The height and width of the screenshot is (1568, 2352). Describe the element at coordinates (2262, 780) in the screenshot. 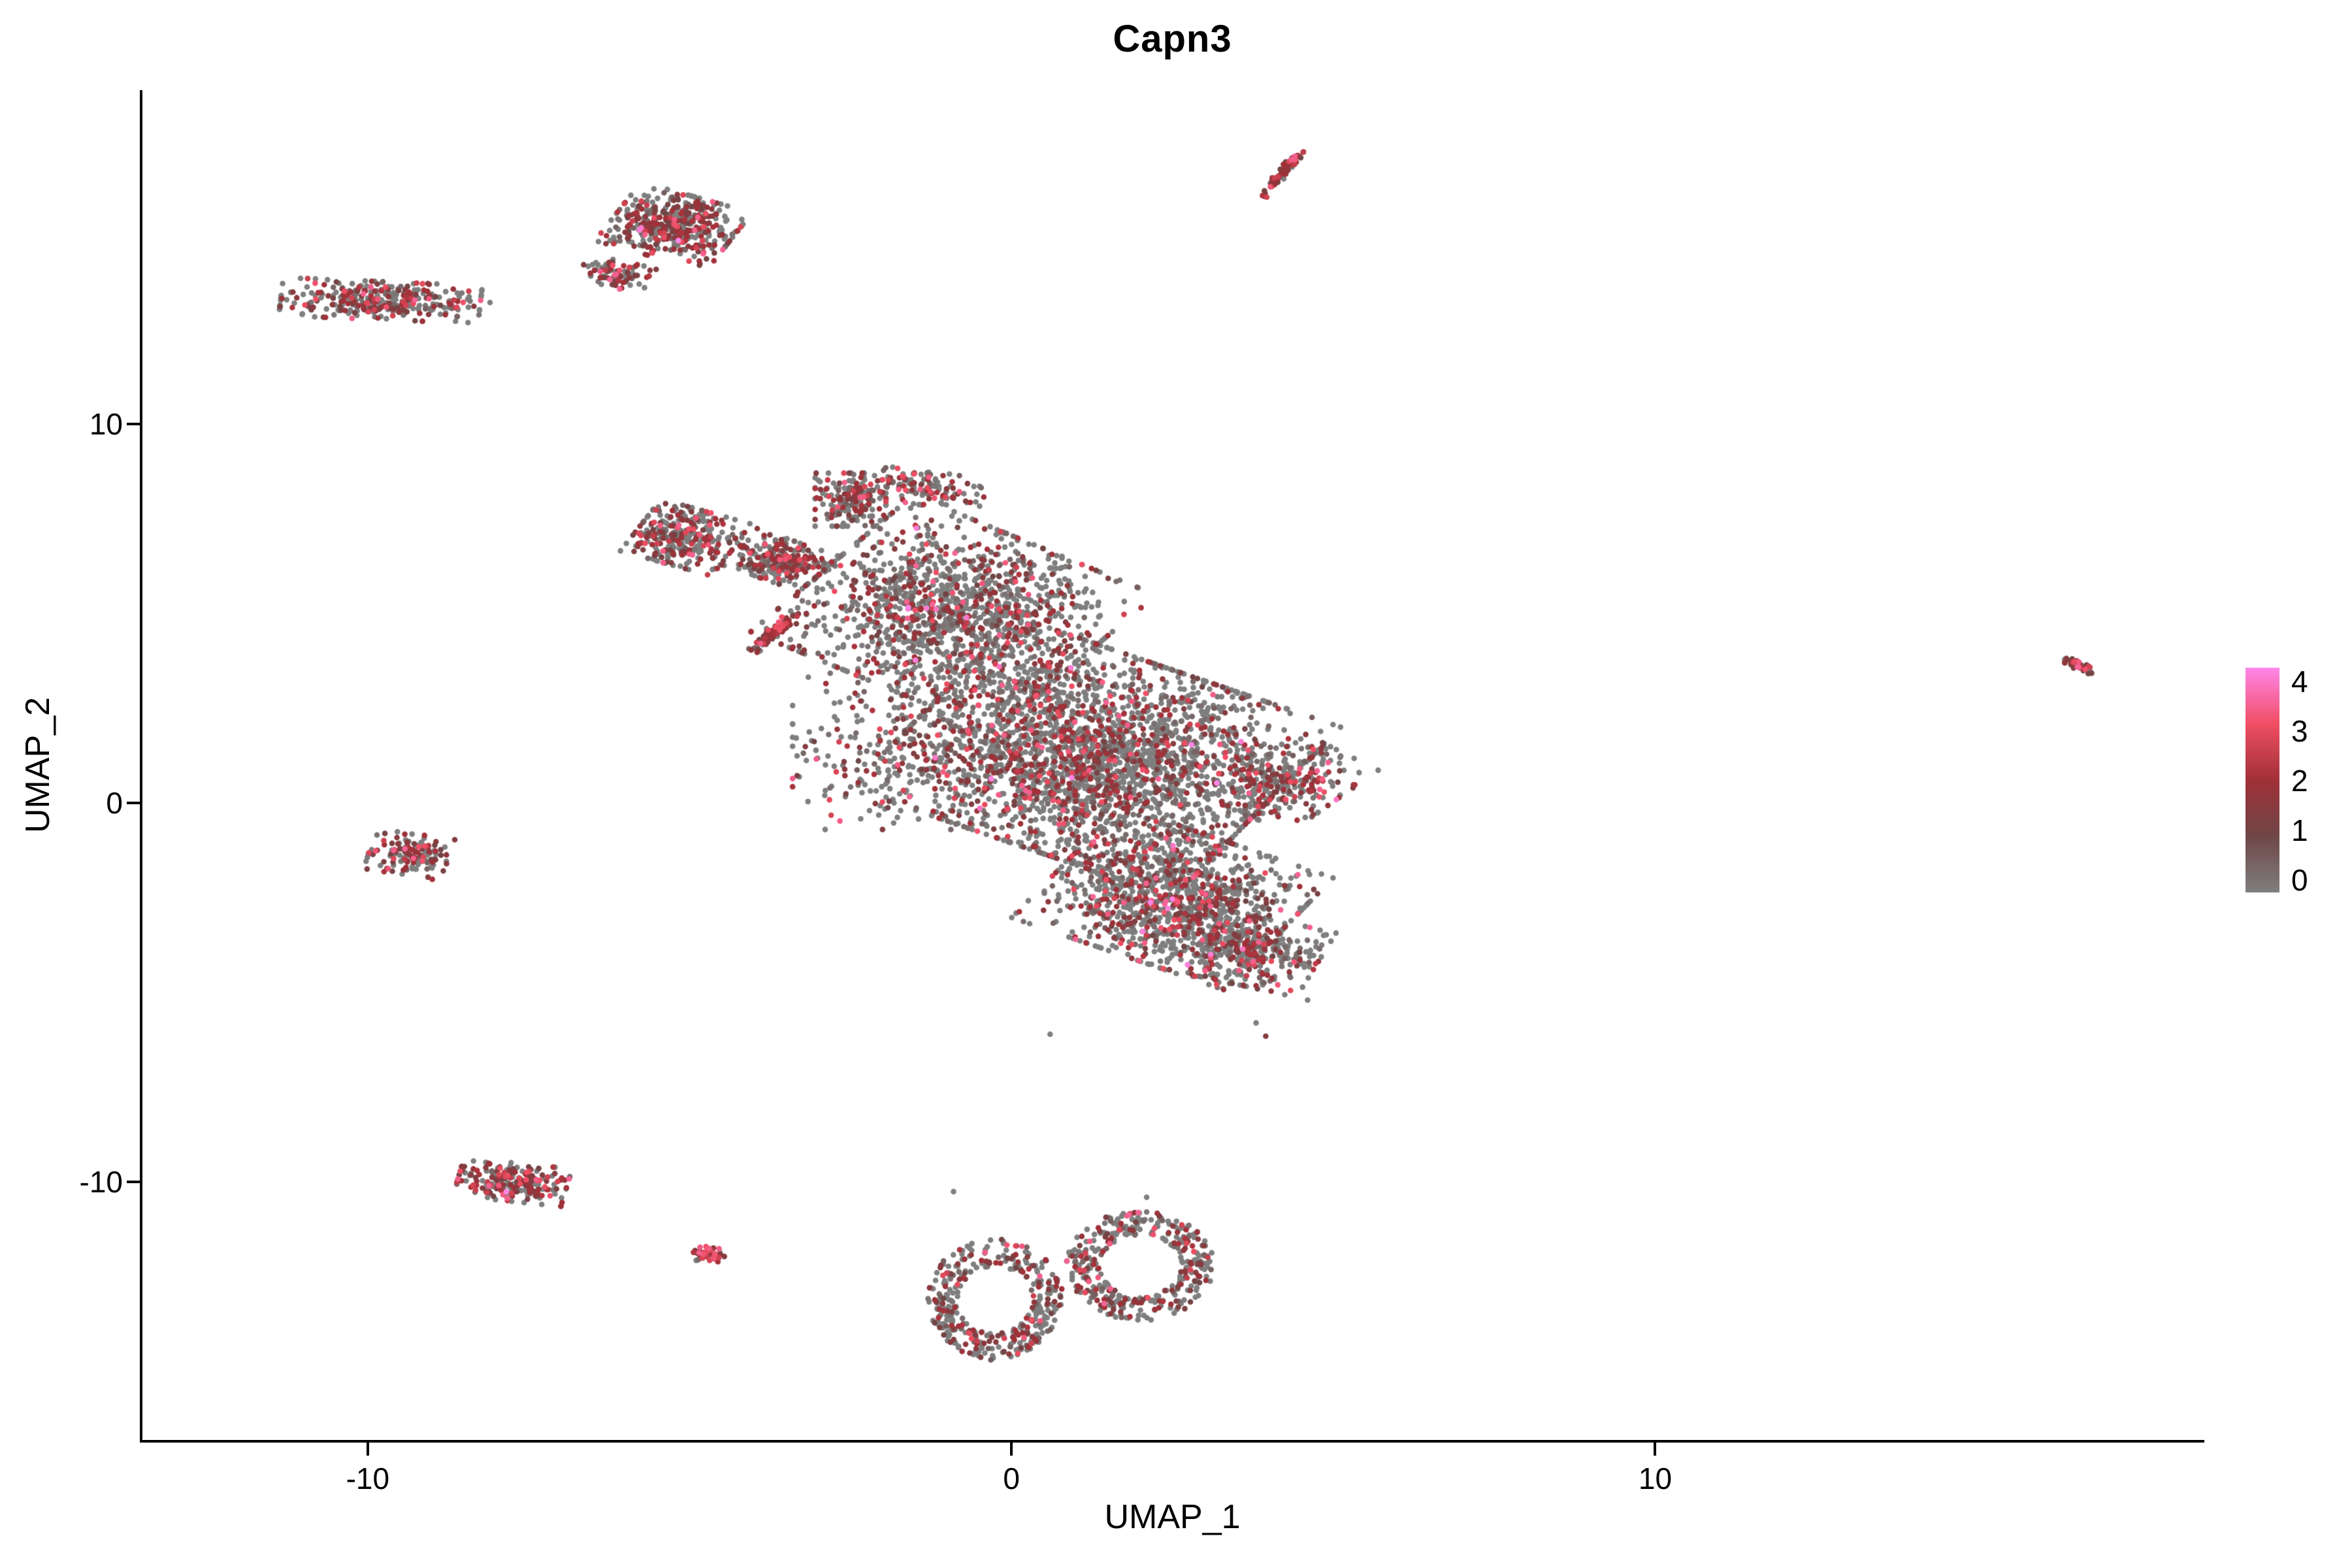

I see `legend-gradient-bar` at that location.